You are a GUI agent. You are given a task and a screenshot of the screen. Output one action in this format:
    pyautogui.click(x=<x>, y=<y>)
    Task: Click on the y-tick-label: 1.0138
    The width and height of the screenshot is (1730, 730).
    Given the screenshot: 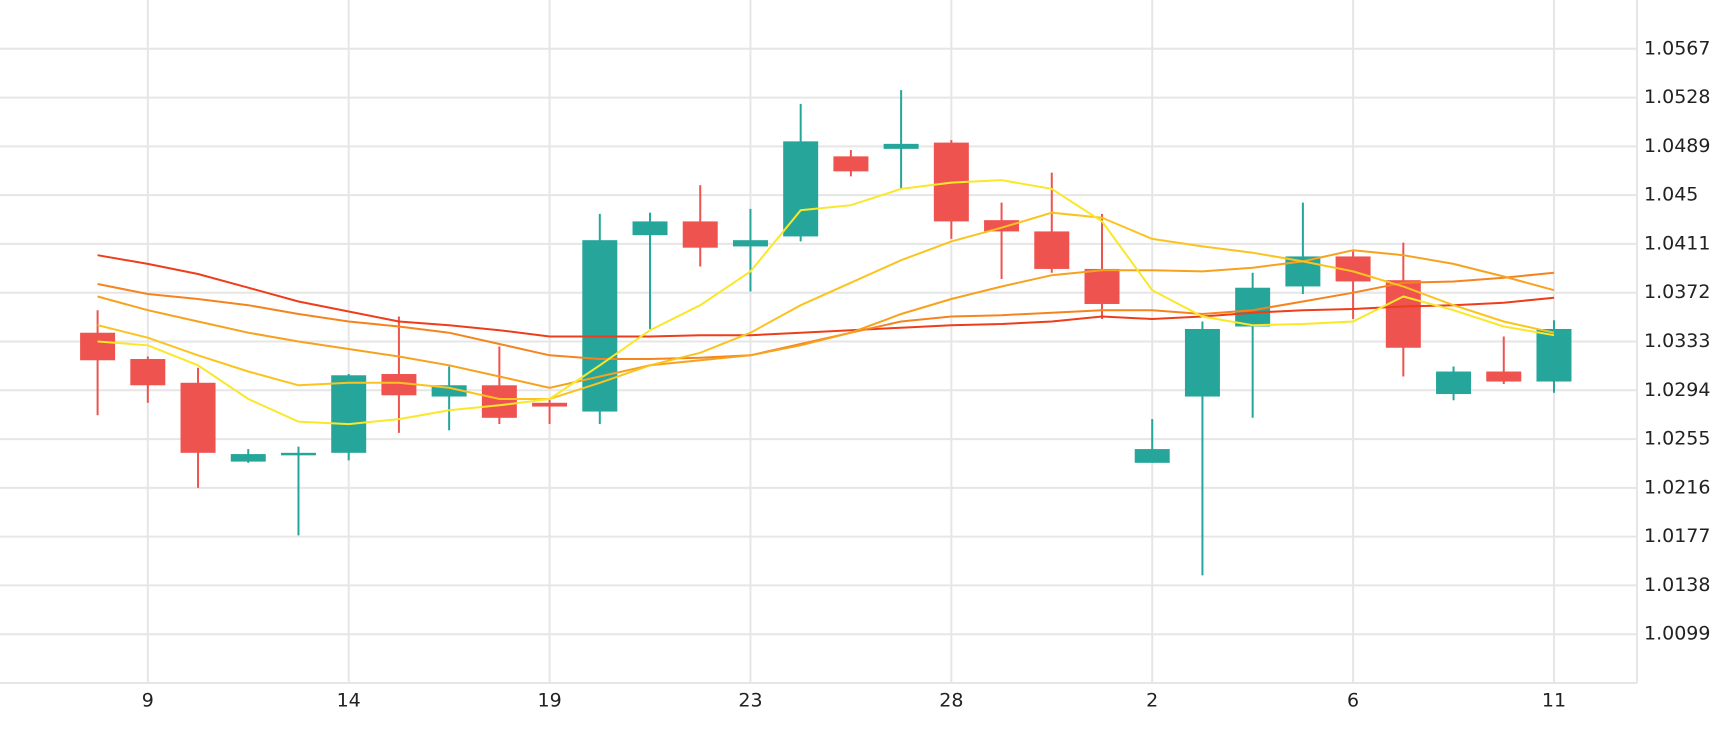 What is the action you would take?
    pyautogui.click(x=1677, y=585)
    